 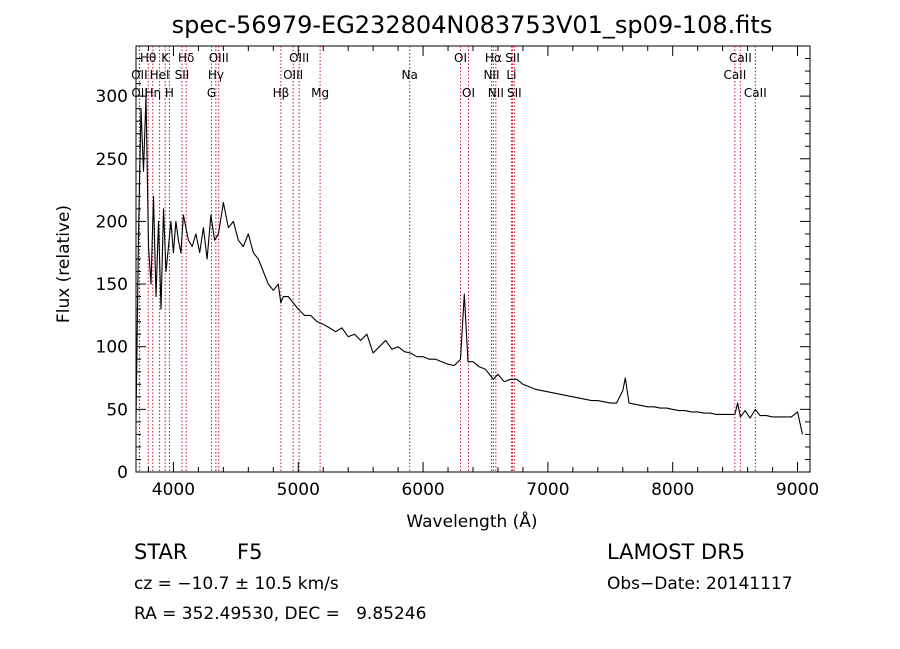 What do you see at coordinates (676, 552) in the screenshot?
I see `survey-label: LAMOST DR5` at bounding box center [676, 552].